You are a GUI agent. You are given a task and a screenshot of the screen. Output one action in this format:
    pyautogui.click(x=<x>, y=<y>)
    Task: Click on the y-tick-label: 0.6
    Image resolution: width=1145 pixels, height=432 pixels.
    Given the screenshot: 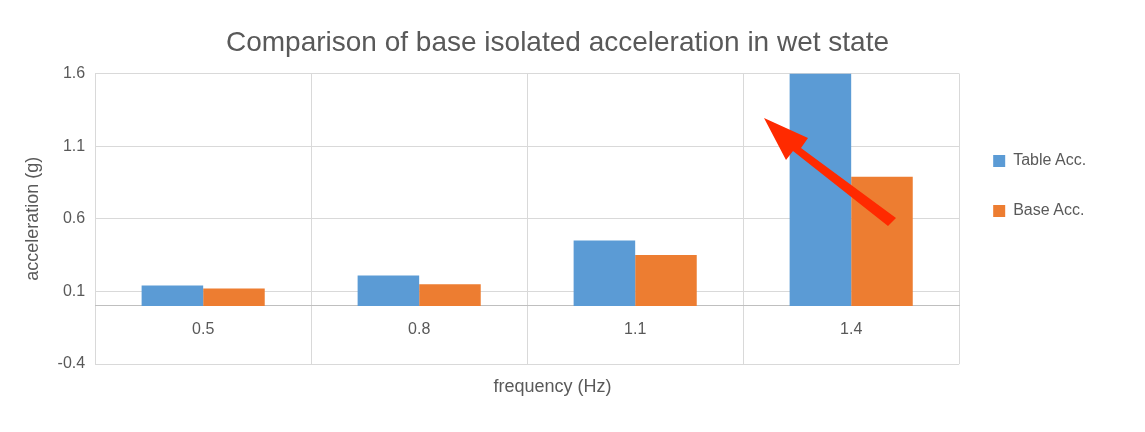 What is the action you would take?
    pyautogui.click(x=74, y=218)
    